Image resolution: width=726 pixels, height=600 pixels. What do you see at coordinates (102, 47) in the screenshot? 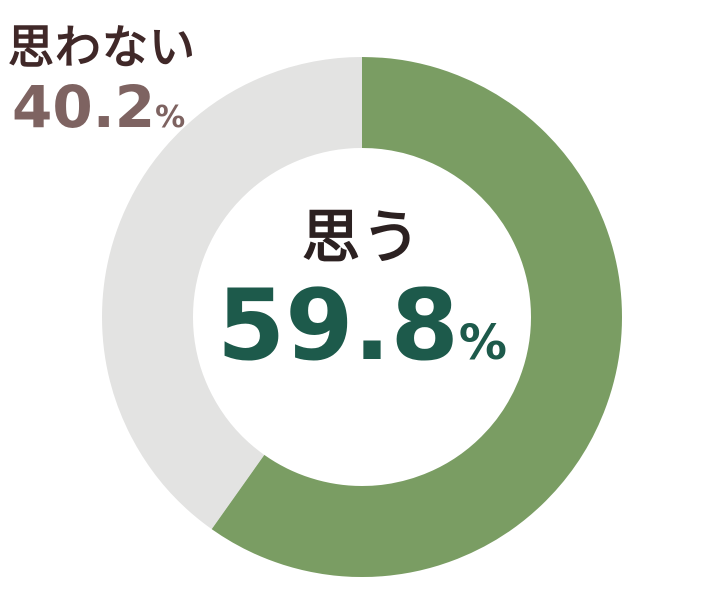
I see `legend-no-label: 思わない` at bounding box center [102, 47].